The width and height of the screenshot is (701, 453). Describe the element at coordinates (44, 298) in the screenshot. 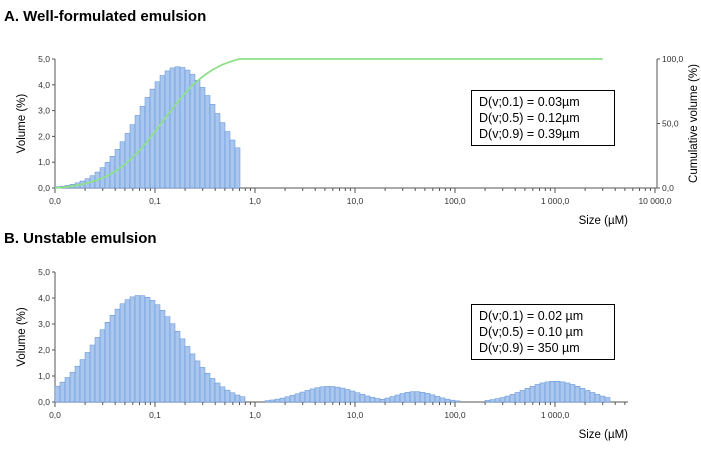

I see `panel-b-y-tick-label: 4,0` at that location.